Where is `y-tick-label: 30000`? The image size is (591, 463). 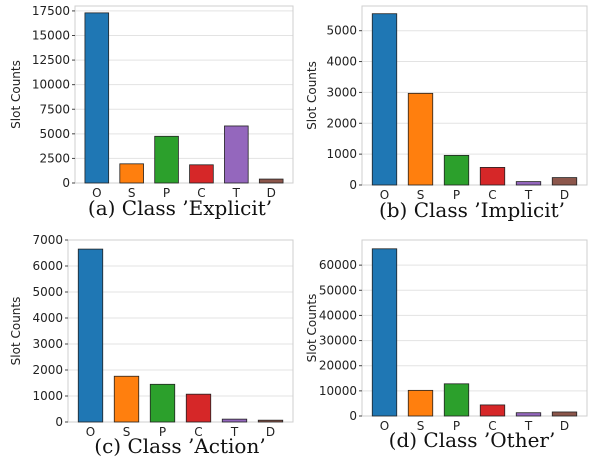
y-tick-label: 30000 is located at coordinates (338, 341).